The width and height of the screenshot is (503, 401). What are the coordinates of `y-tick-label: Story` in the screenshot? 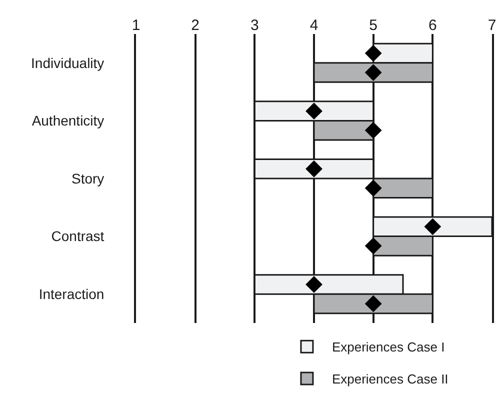 It's located at (88, 178).